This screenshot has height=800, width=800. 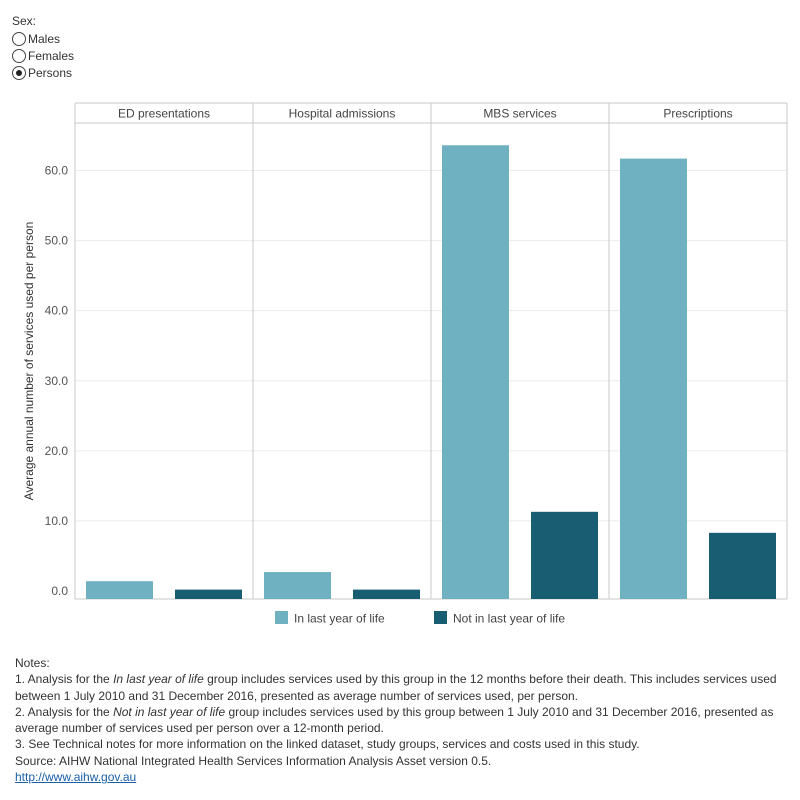 I want to click on y-tick-label: 50.0, so click(x=57, y=241).